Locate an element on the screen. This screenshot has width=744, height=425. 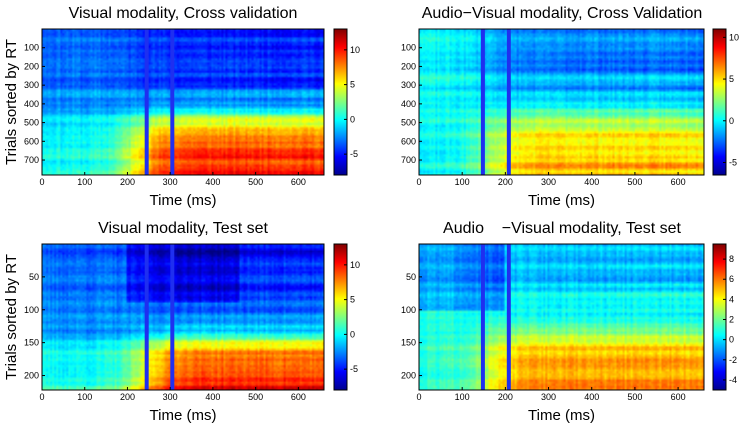
chart-title: Visual modality, Test set is located at coordinates (183, 228).